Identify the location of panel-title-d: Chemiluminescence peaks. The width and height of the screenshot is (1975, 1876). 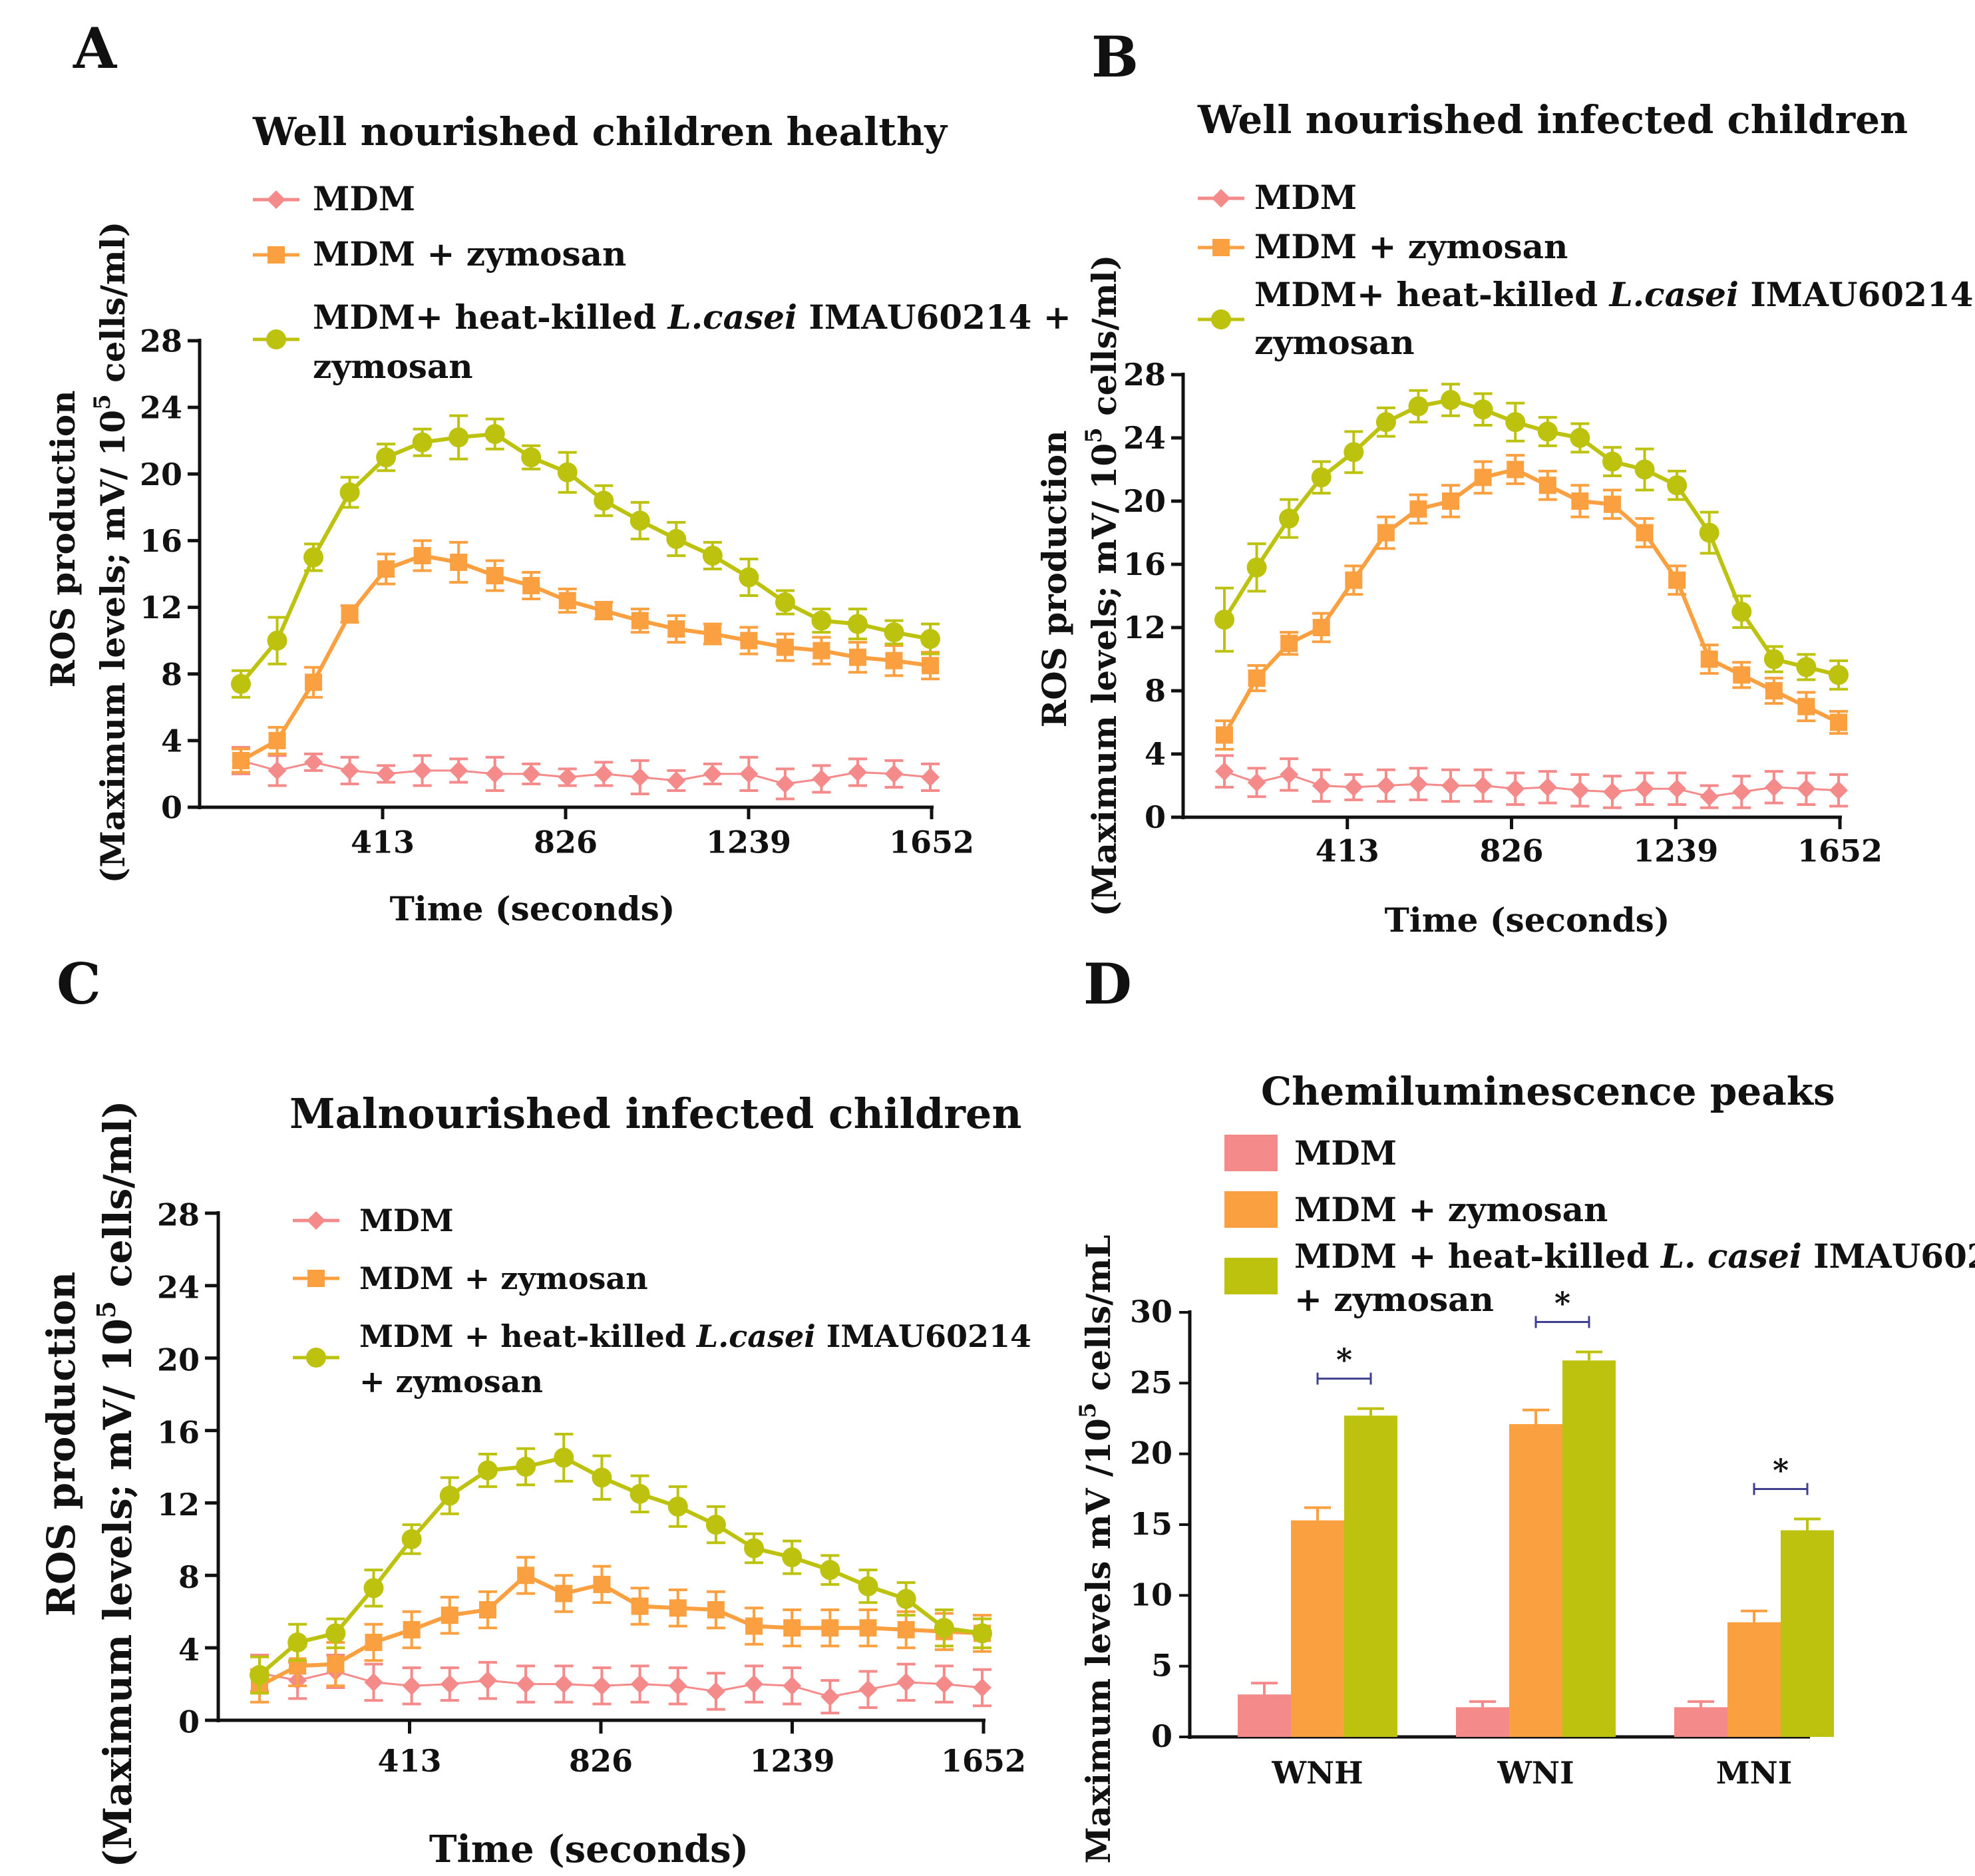
(1548, 1092).